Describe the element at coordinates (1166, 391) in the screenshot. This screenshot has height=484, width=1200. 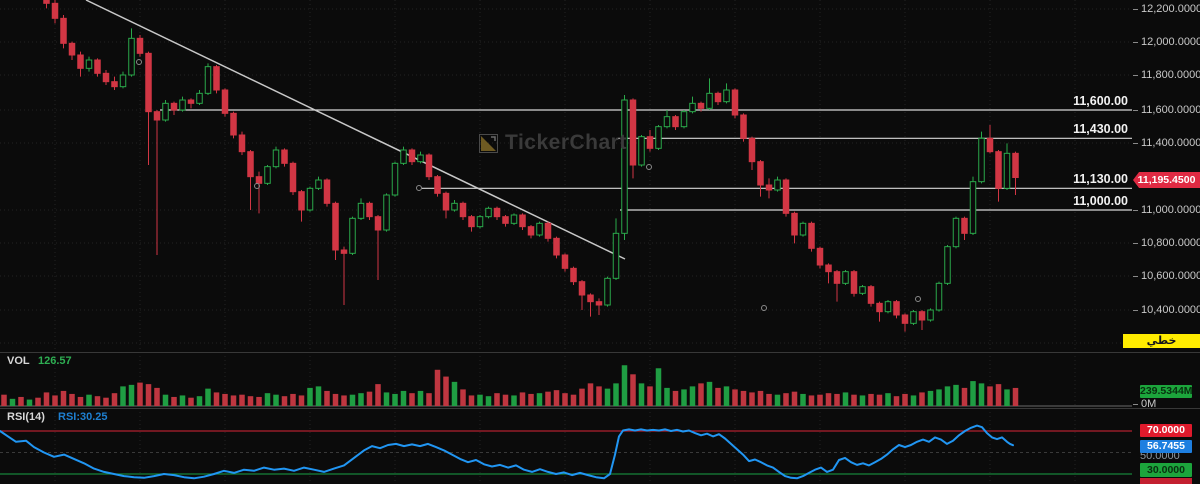
I see `volume-last-badge: 239.5344M` at that location.